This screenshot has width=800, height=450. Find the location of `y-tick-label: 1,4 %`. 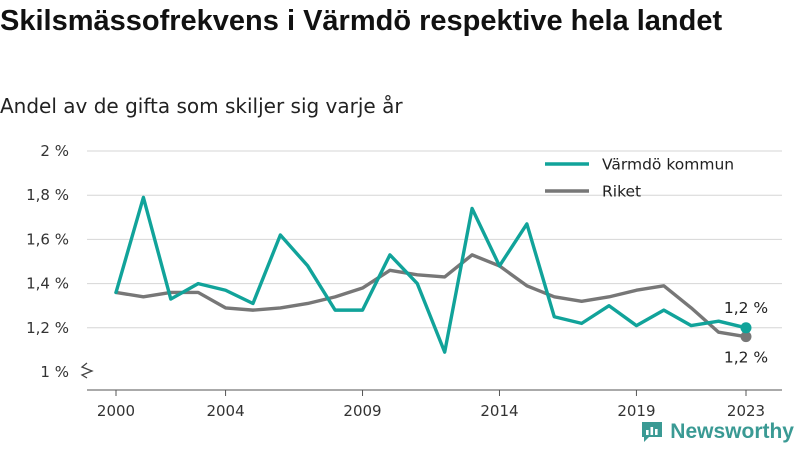

y-tick-label: 1,4 % is located at coordinates (47, 284).